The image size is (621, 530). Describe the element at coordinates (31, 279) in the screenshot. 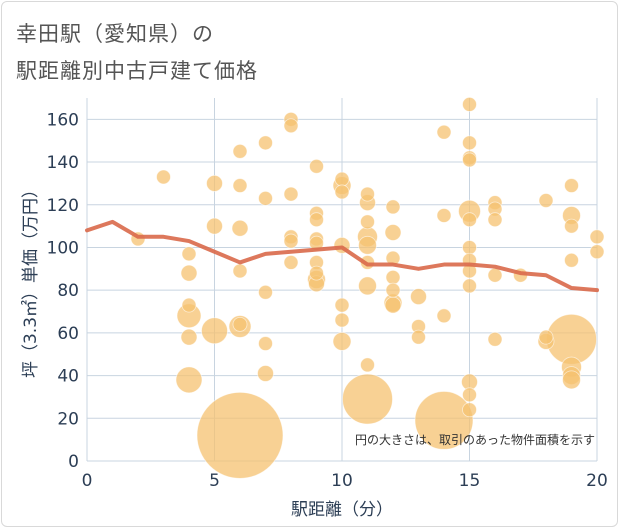

I see `y-axis-title: 坪（3.3㎡）単価（万円）` at that location.